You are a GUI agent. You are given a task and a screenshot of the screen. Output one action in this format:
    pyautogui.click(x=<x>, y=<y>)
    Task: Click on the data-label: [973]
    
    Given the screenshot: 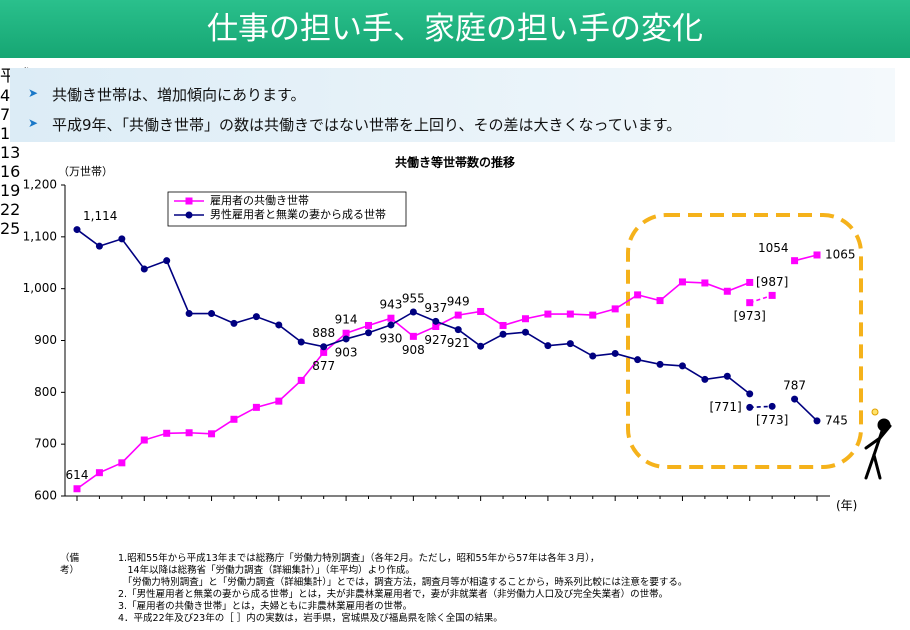 What is the action you would take?
    pyautogui.click(x=750, y=316)
    